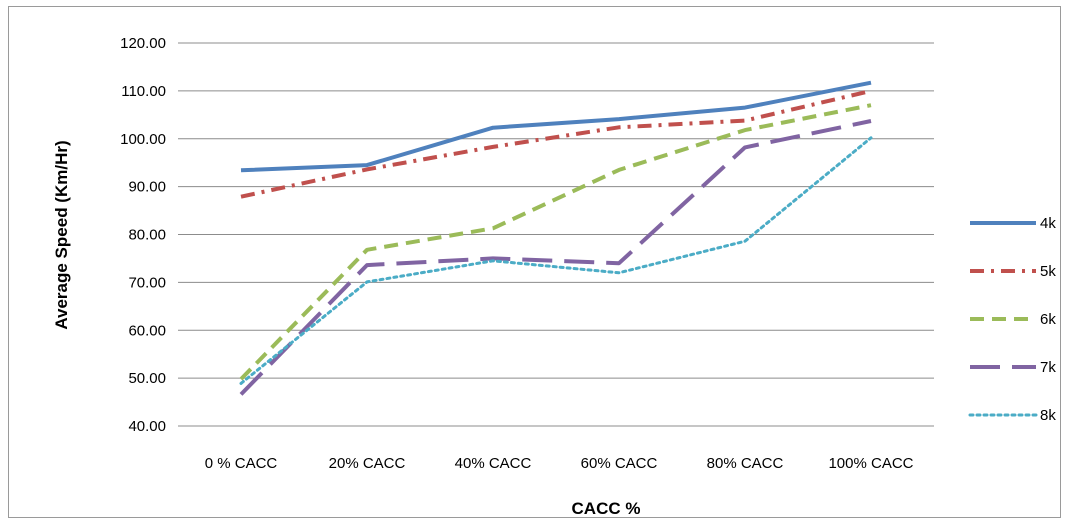 This screenshot has height=522, width=1065. What do you see at coordinates (1048, 415) in the screenshot?
I see `legend-label: 8k` at bounding box center [1048, 415].